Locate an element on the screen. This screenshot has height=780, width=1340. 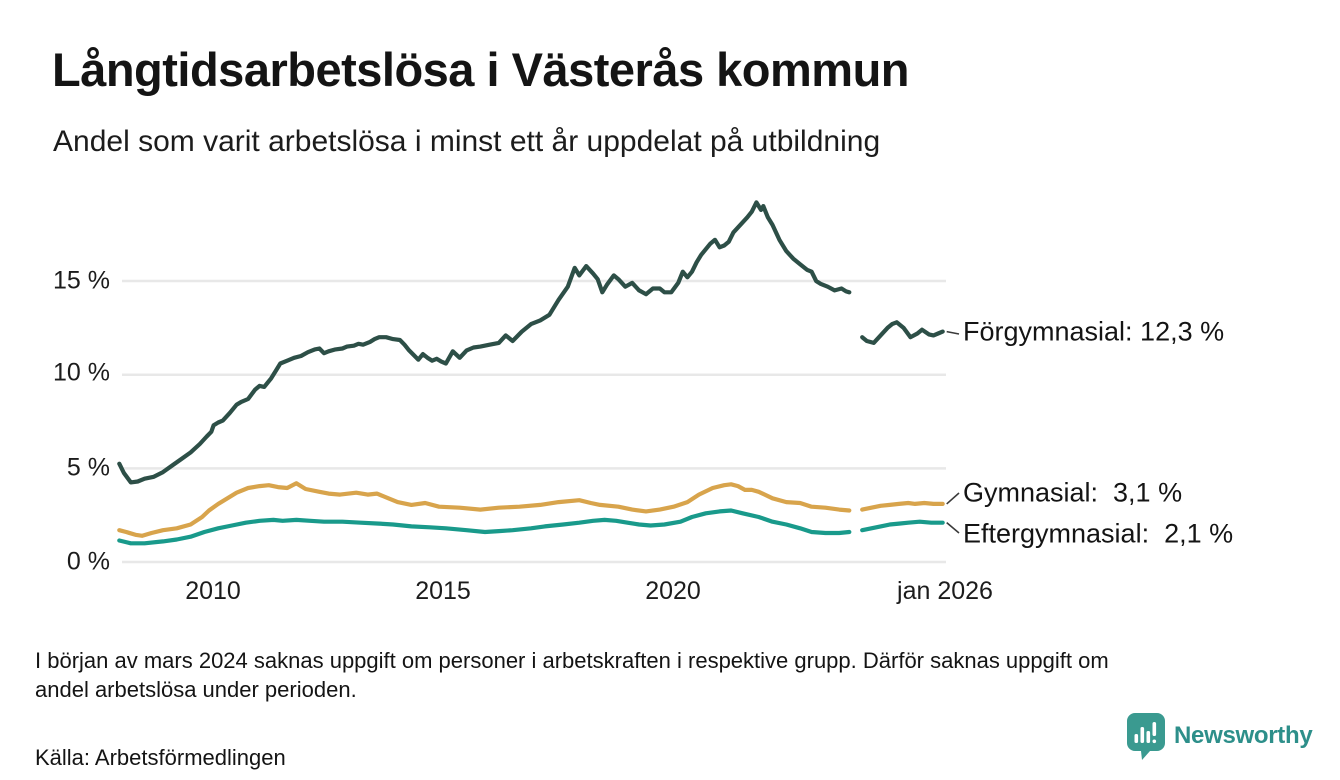
series-line-gymnasial-seg2 is located at coordinates (902, 506).